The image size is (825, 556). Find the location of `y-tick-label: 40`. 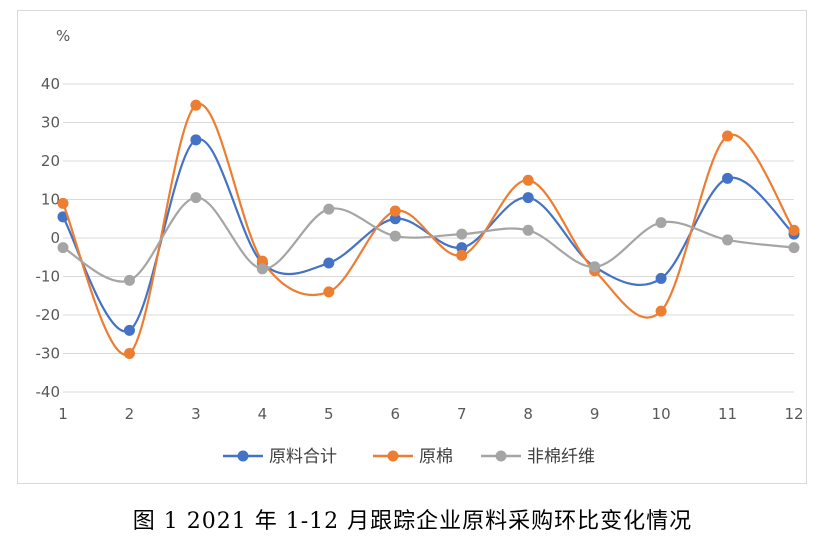

y-tick-label: 40 is located at coordinates (50, 84).